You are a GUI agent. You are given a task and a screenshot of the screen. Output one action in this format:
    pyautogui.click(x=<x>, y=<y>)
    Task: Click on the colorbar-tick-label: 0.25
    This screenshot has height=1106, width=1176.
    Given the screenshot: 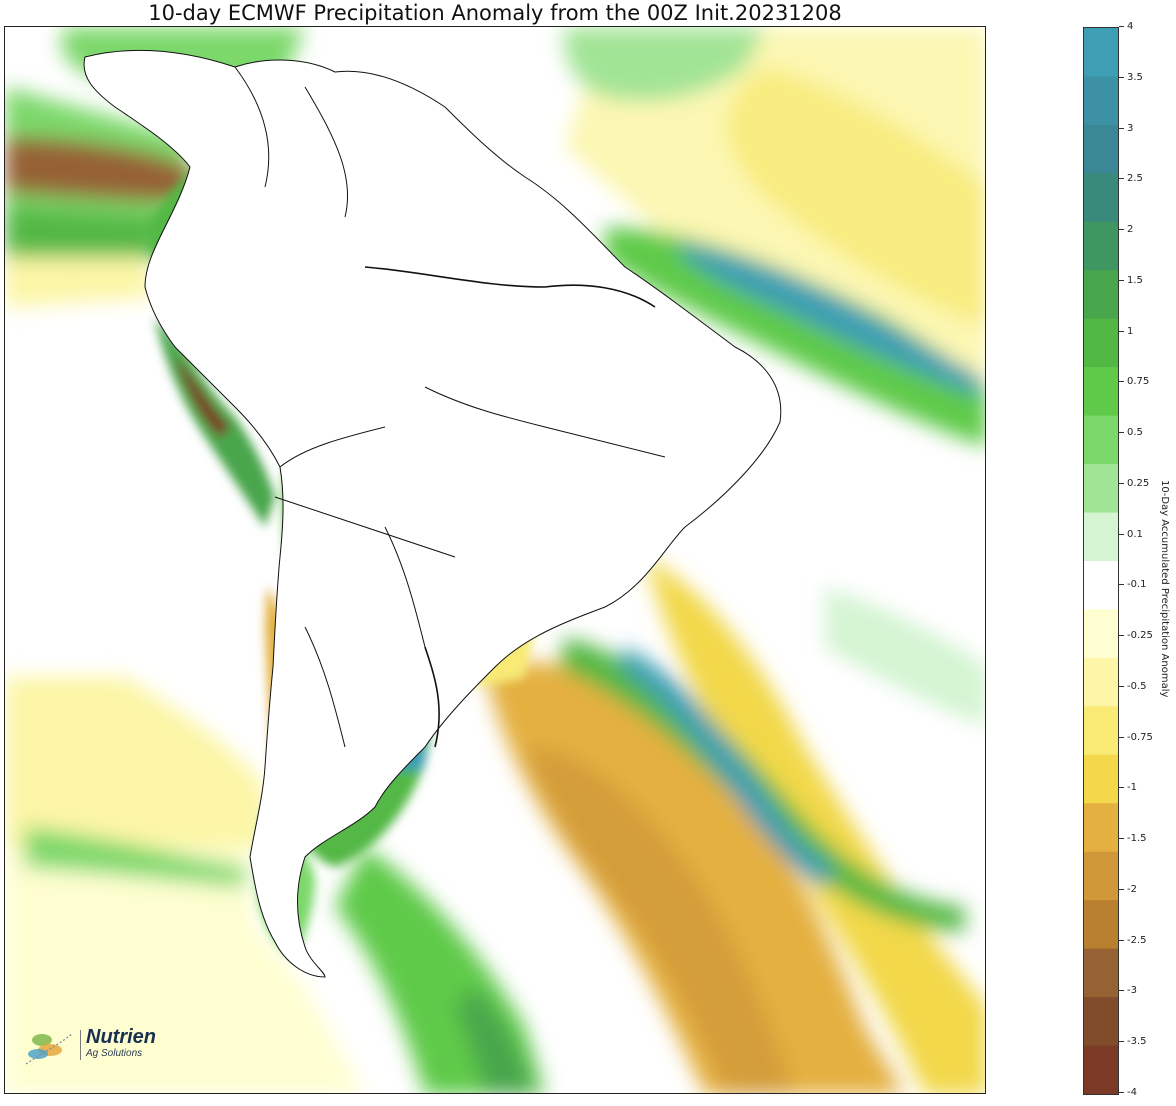 What is the action you would take?
    pyautogui.click(x=1138, y=483)
    